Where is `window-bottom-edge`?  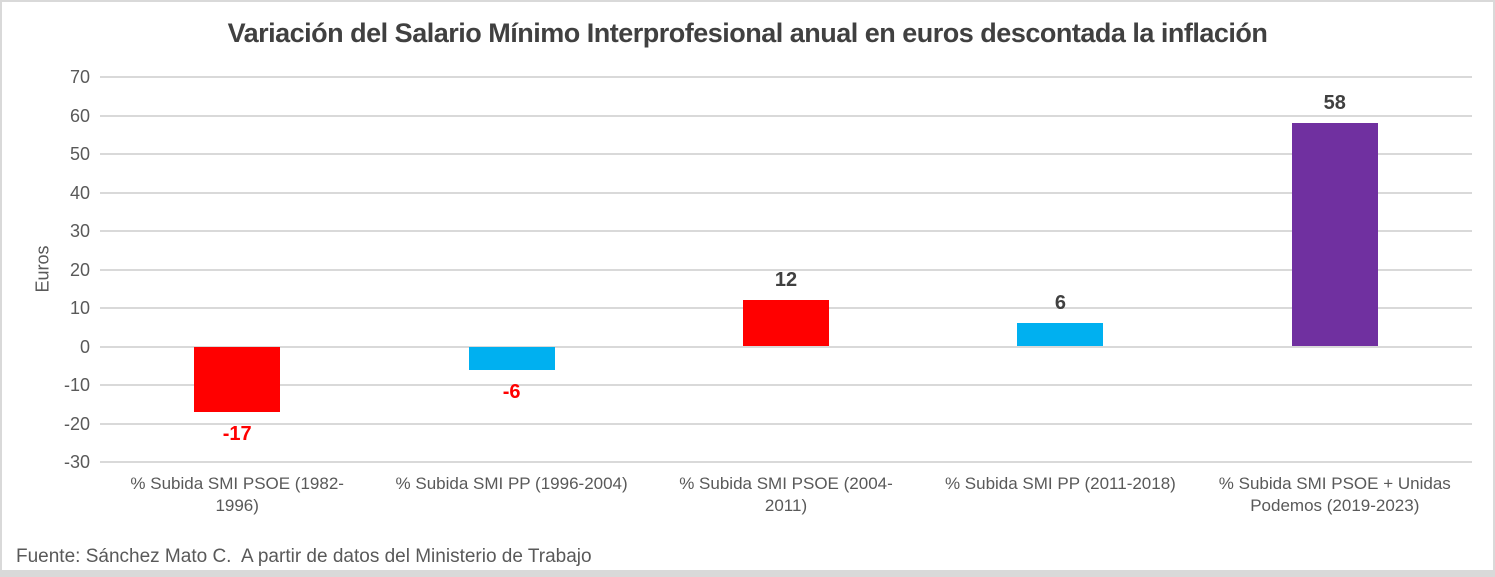 window-bottom-edge is located at coordinates (747, 573).